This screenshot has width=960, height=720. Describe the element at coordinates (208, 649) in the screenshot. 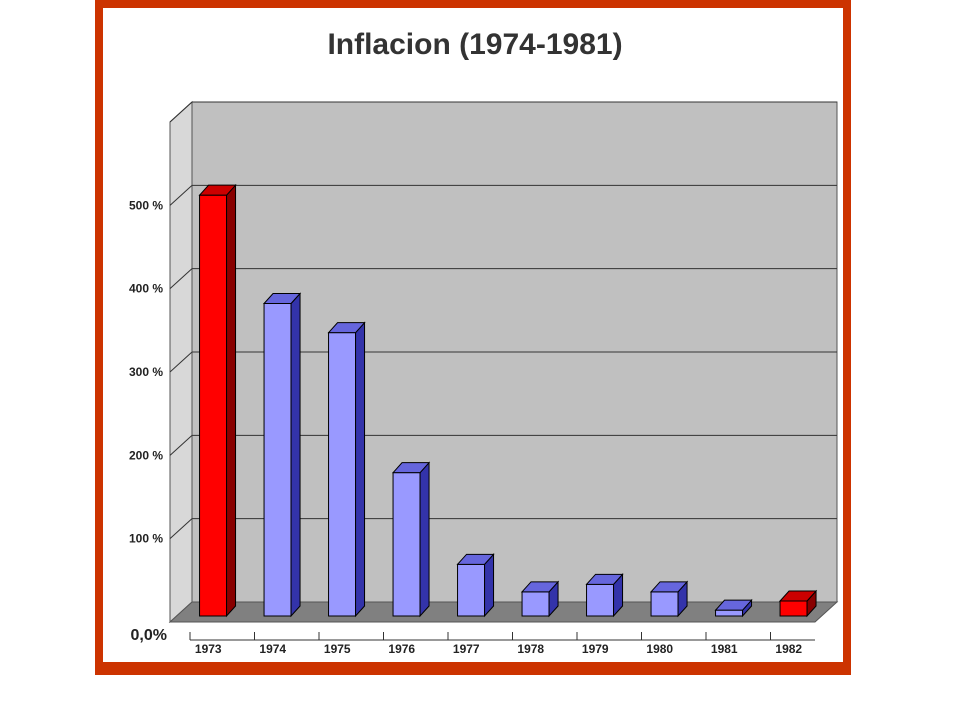

I see `x-tick-label: 1973` at that location.